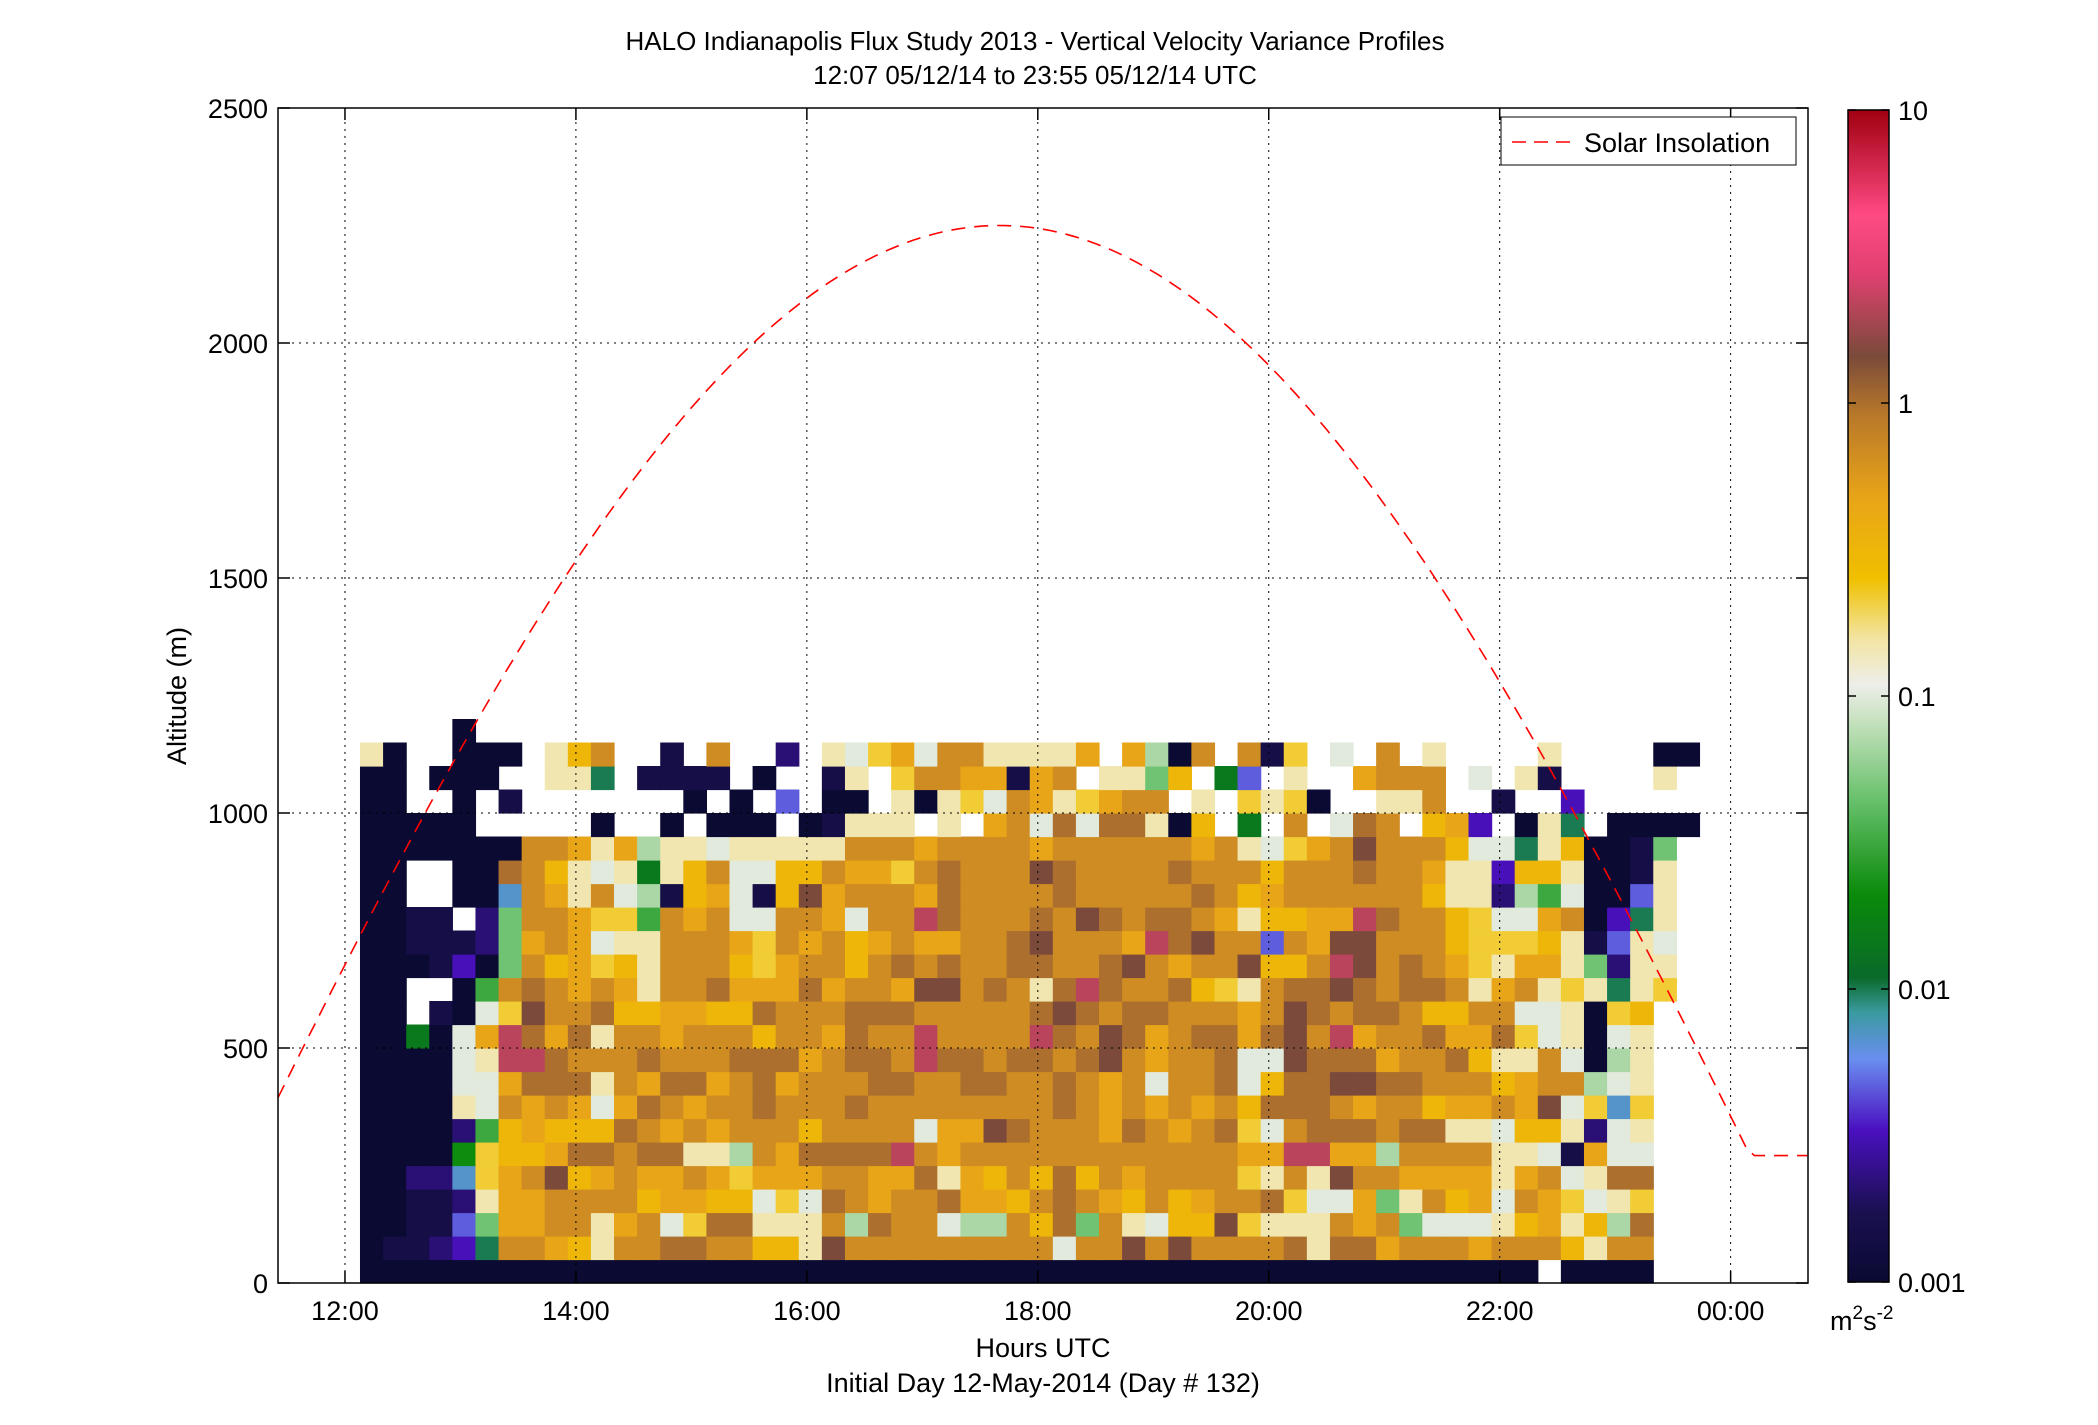 This screenshot has height=1425, width=2098. Describe the element at coordinates (1917, 697) in the screenshot. I see `colorbar-tick-label: 0.1` at that location.